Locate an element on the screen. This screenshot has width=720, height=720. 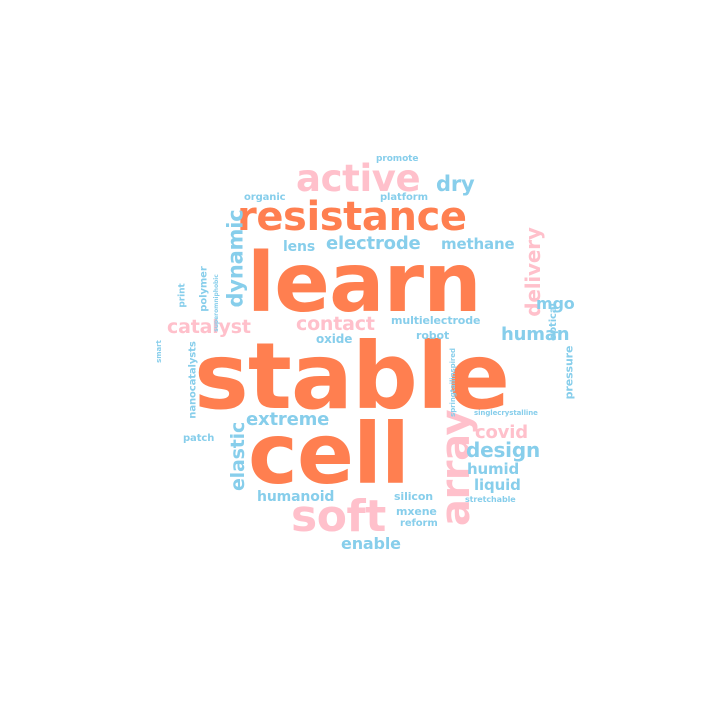
word-soft: soft is located at coordinates (338, 516).